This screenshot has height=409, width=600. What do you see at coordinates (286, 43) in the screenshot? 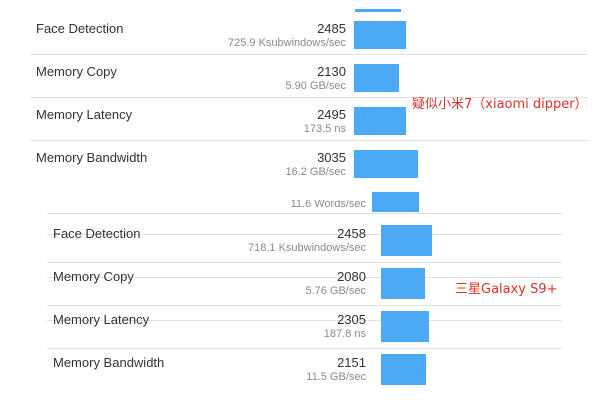
I see `benchmark-rate: 725.9 Ksubwindows/sec` at bounding box center [286, 43].